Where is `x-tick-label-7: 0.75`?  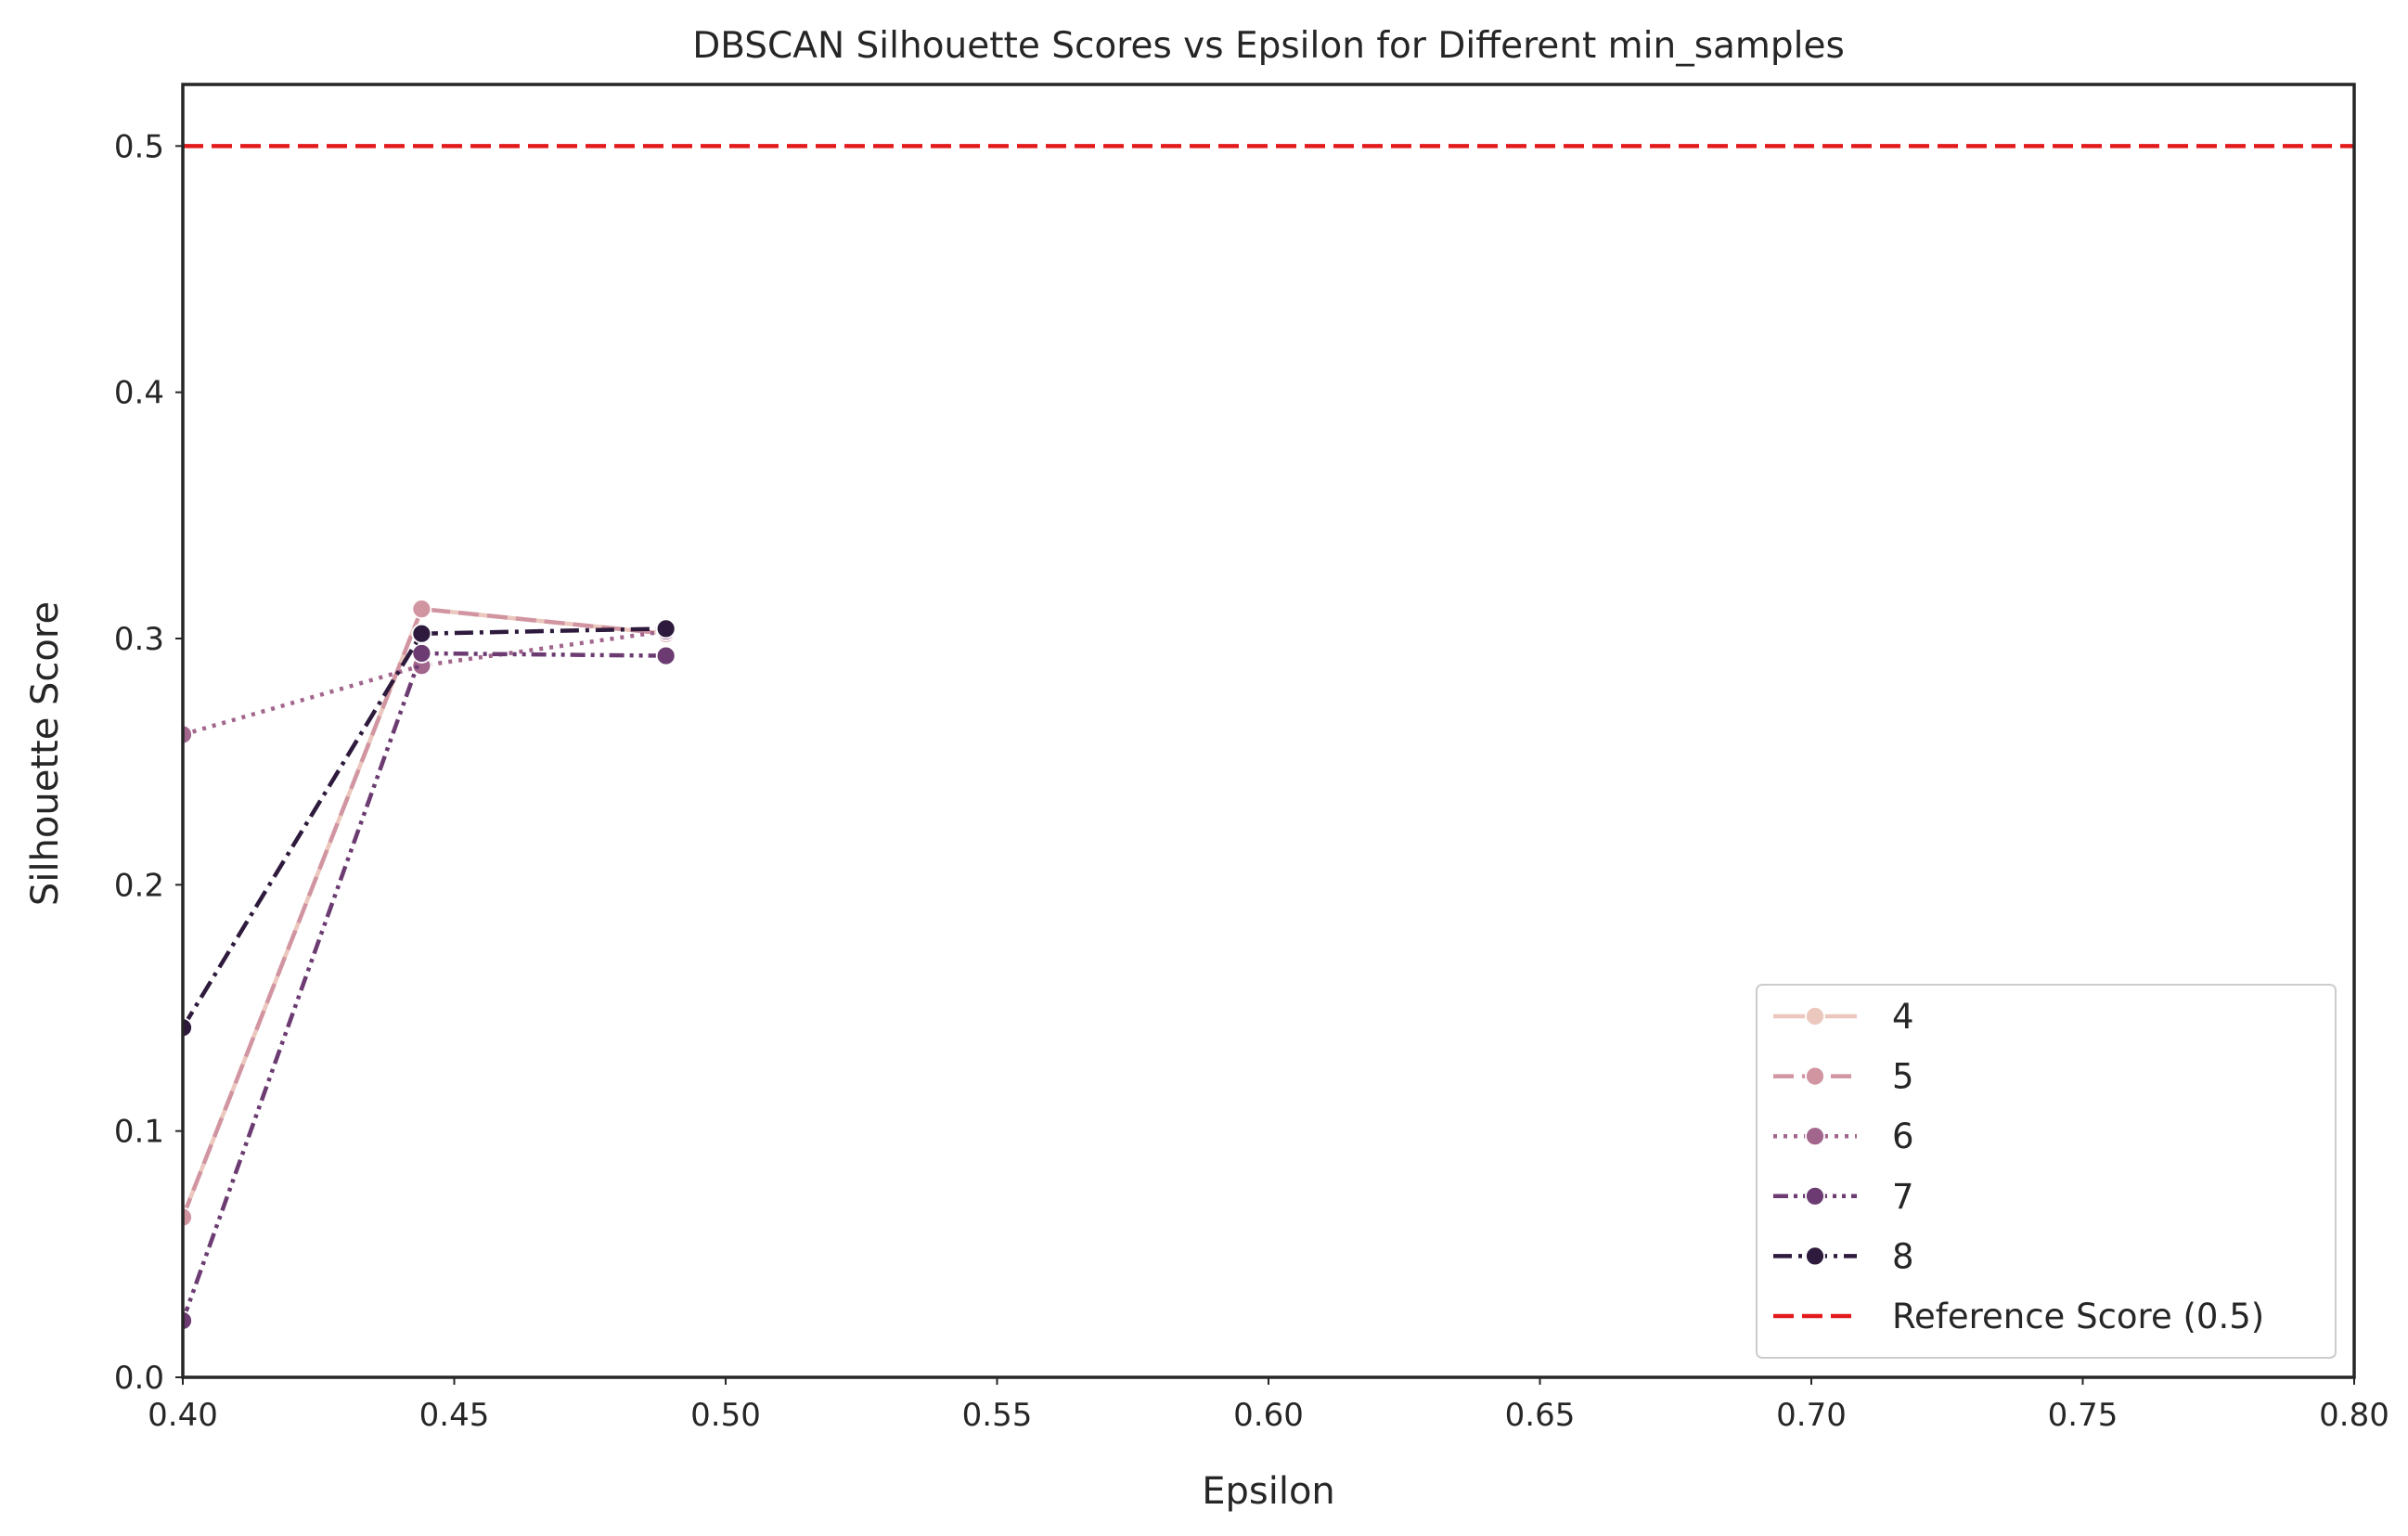 x-tick-label-7: 0.75 is located at coordinates (2083, 1415).